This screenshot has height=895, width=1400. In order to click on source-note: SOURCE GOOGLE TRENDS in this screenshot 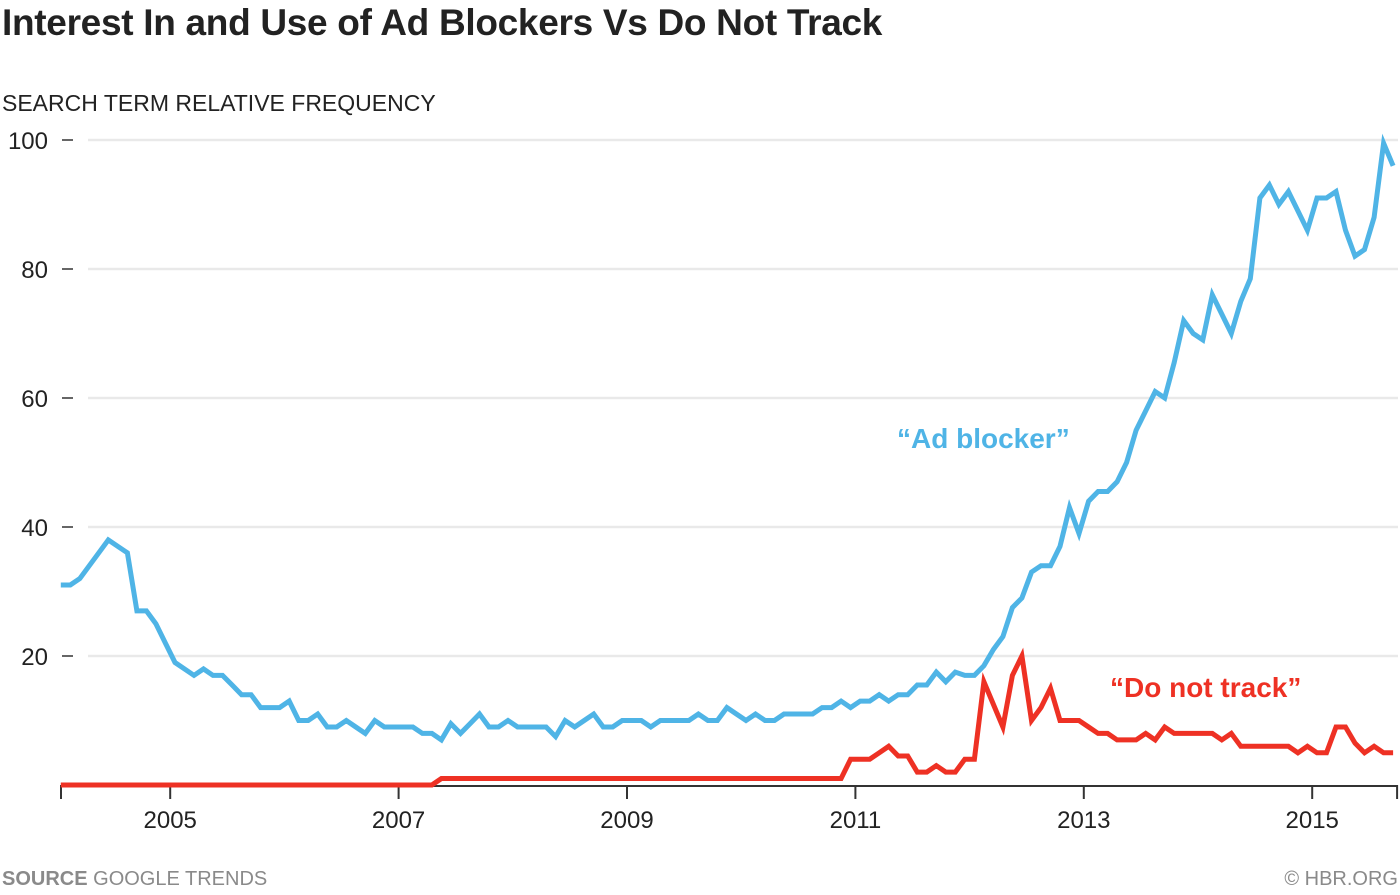, I will do `click(134, 879)`.